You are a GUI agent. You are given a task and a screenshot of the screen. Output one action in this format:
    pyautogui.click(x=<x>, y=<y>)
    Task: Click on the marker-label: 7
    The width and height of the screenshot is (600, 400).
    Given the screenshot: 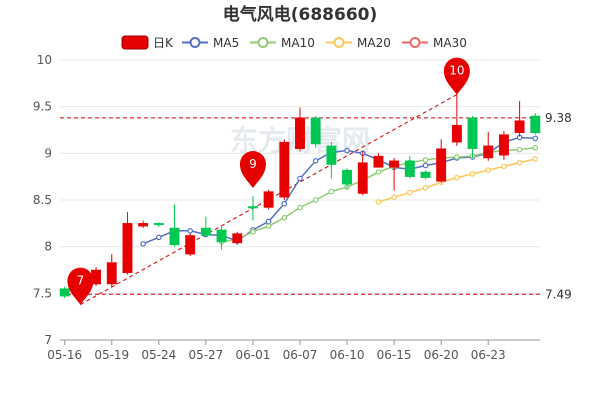 What is the action you would take?
    pyautogui.click(x=81, y=281)
    